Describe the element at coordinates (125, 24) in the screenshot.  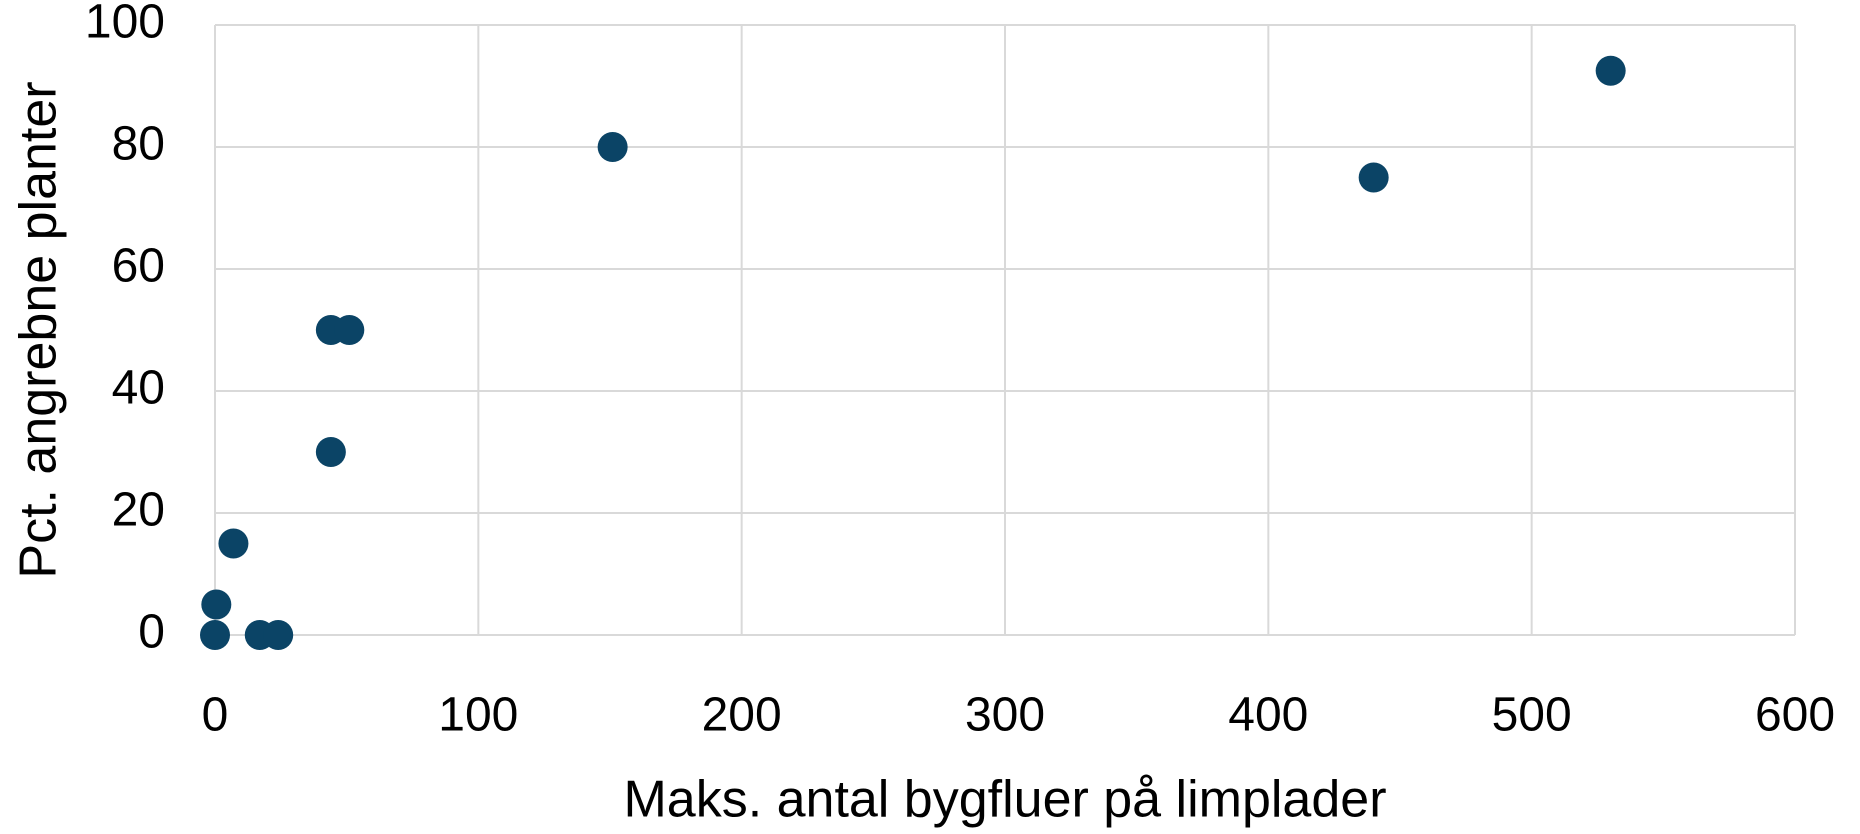
I see `y-tick-label: 100` at that location.